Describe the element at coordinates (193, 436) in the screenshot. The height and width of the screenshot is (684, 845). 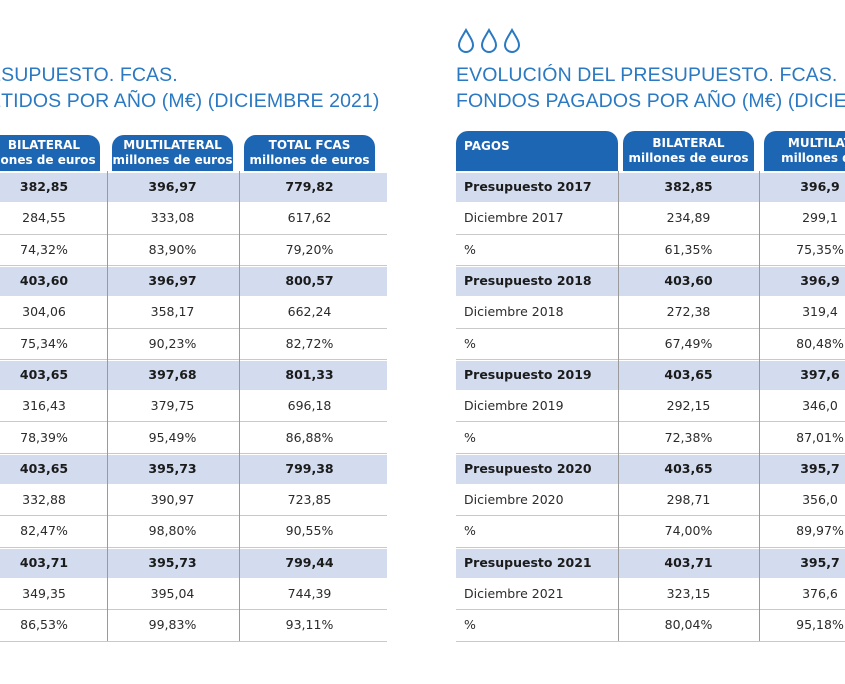
I see `table-row: 78,39% 95,49% 86,88%` at that location.